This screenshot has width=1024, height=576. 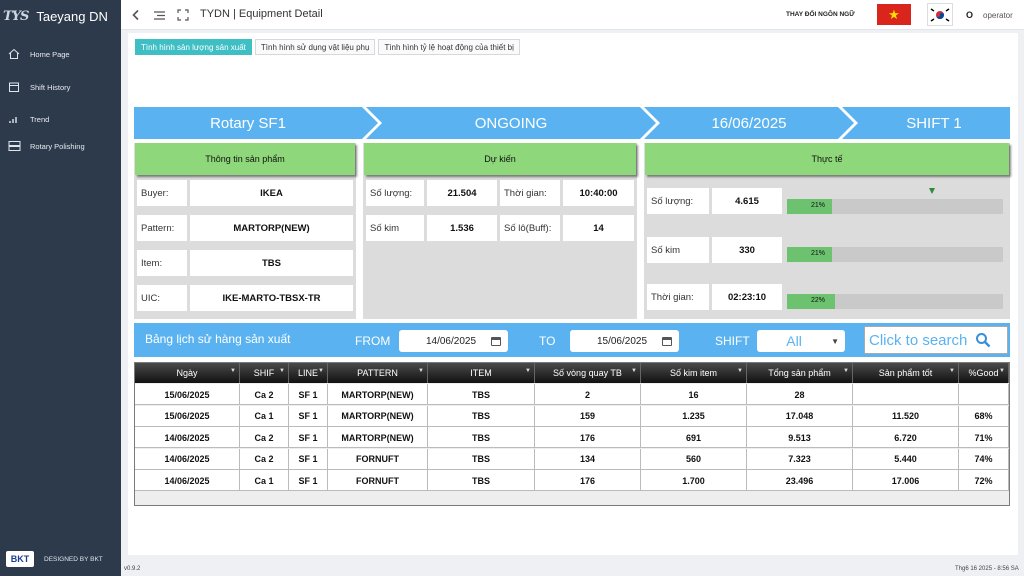 I want to click on progress-fill-quantity, so click(x=810, y=206).